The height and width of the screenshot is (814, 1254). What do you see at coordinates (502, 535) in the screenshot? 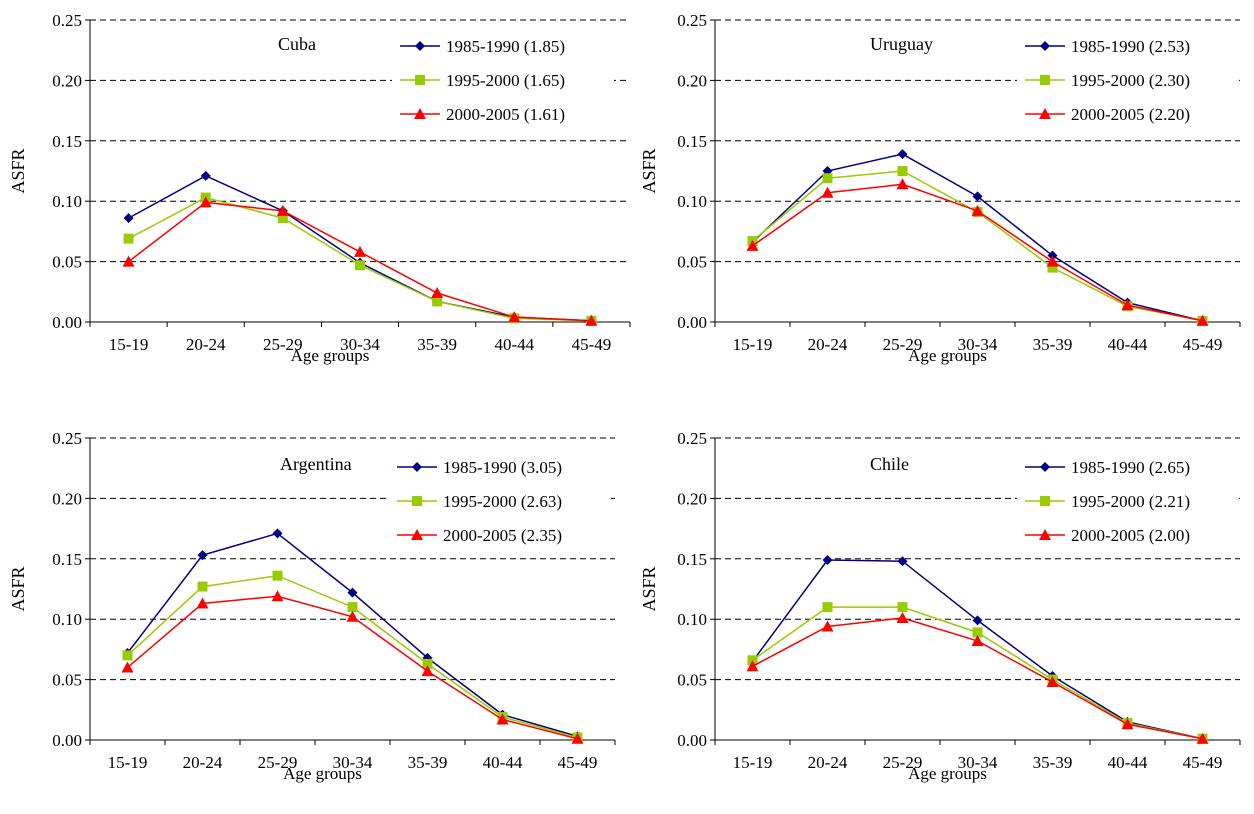
I see `legend-label: 2000-2005 (2.35)` at bounding box center [502, 535].